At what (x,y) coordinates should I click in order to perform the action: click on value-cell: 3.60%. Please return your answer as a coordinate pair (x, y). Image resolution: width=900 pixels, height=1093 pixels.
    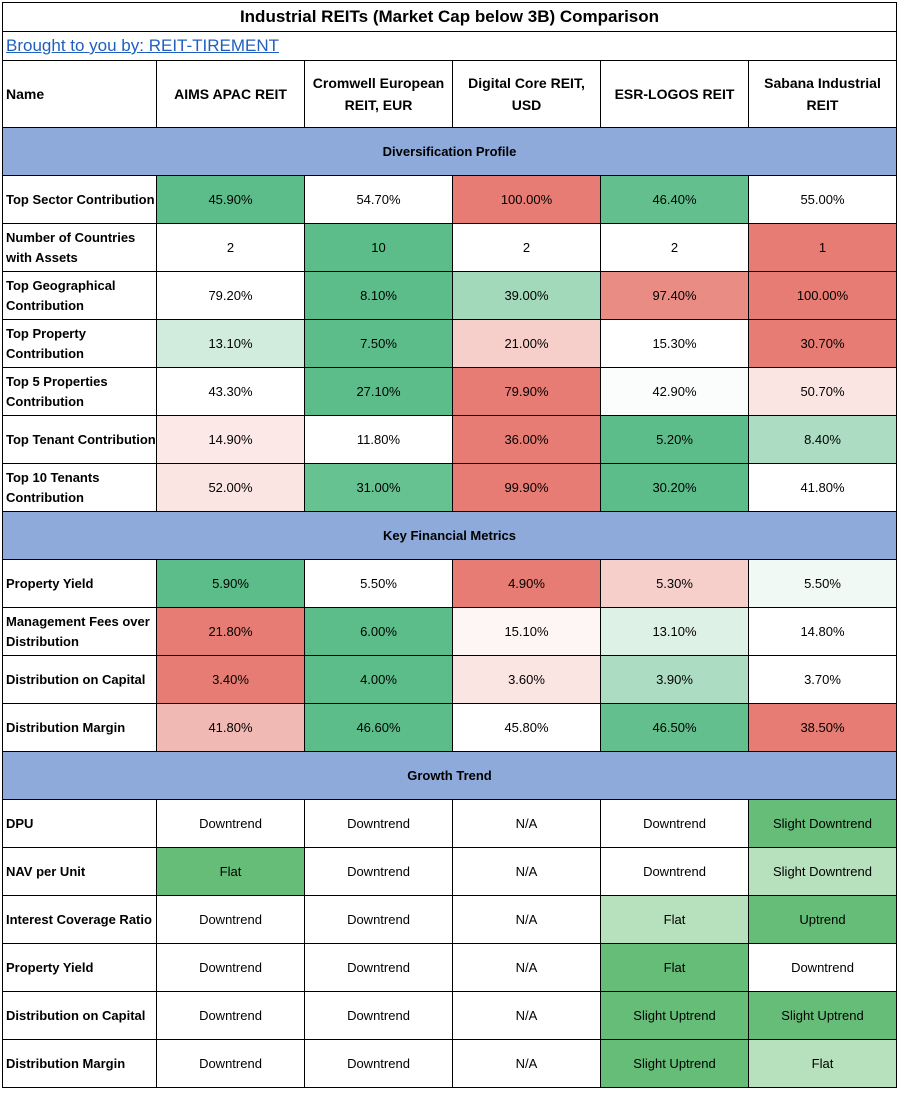
    Looking at the image, I should click on (526, 679).